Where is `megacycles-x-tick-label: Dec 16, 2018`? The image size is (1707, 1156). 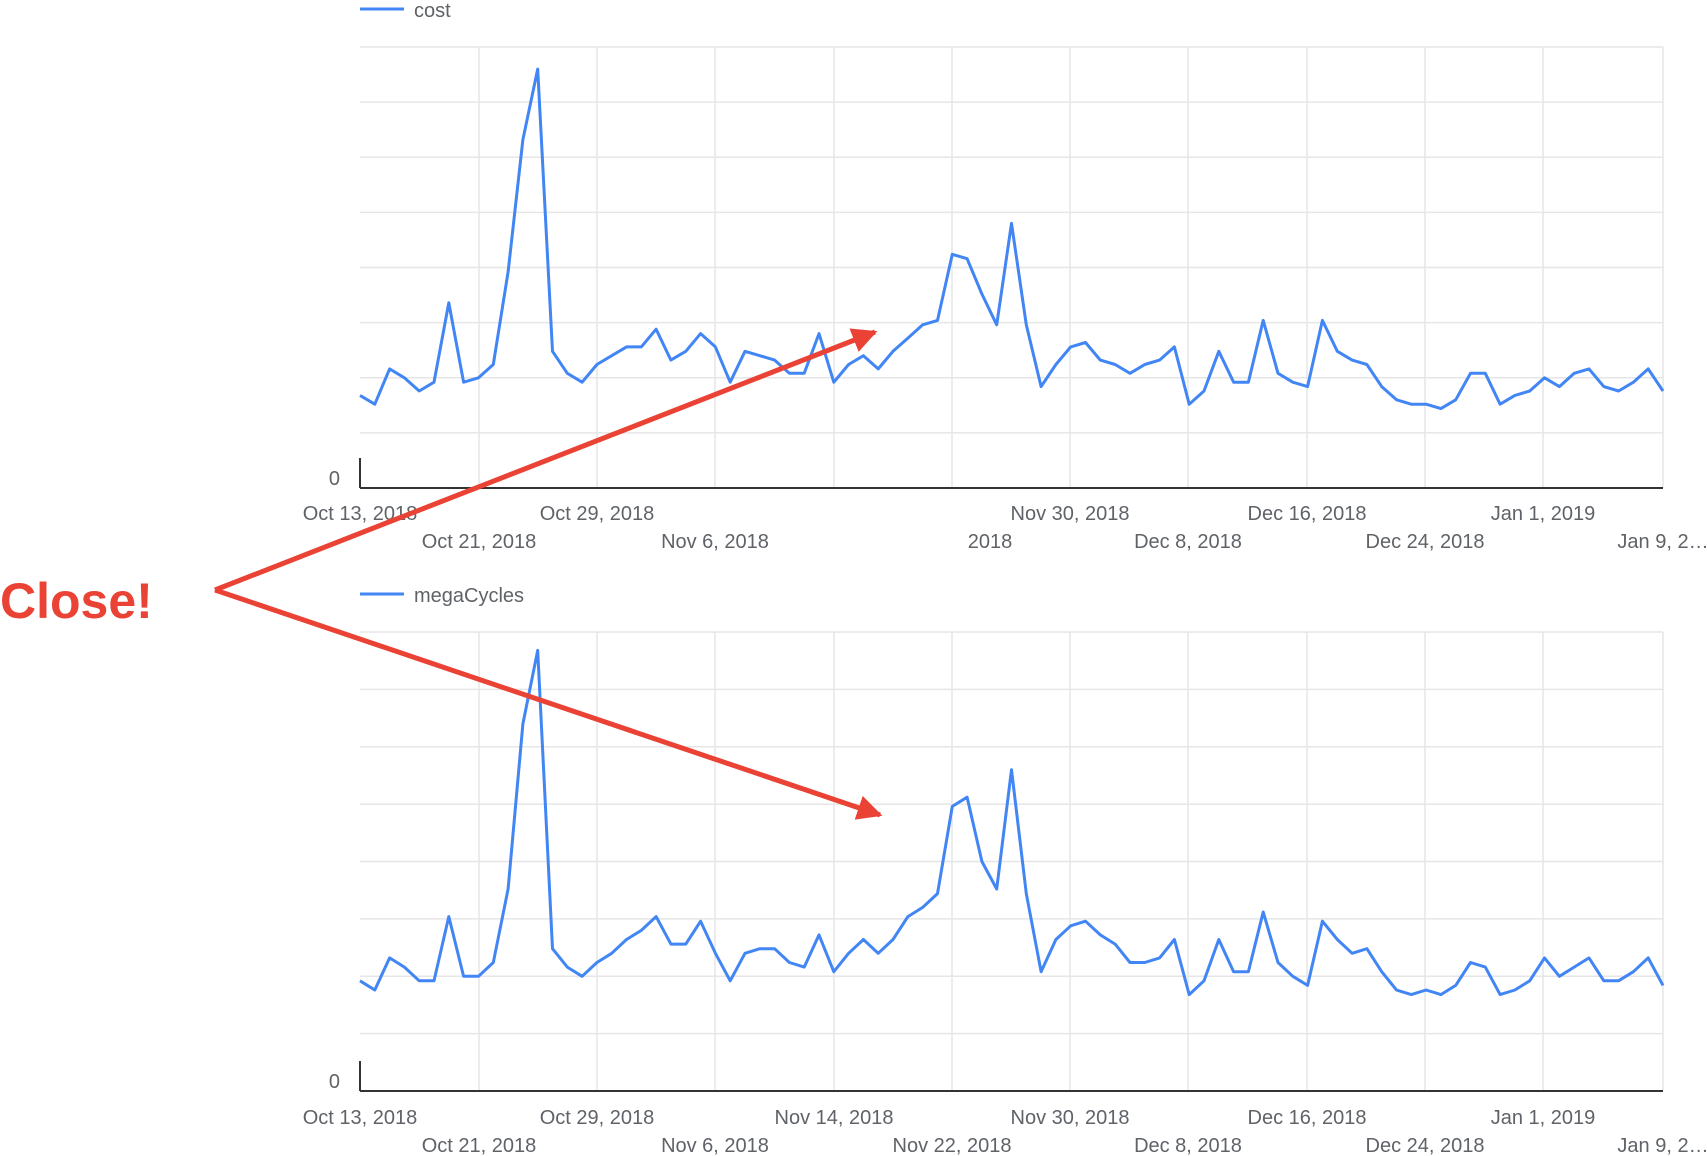
megacycles-x-tick-label: Dec 16, 2018 is located at coordinates (1307, 1118).